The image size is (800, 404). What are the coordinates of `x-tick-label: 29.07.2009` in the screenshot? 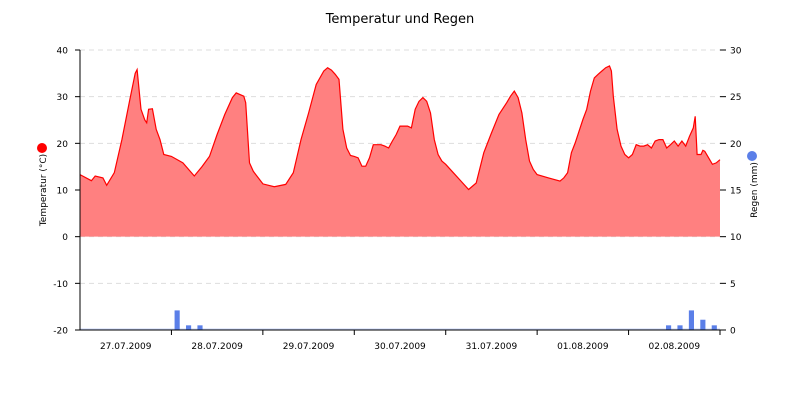 It's located at (309, 347).